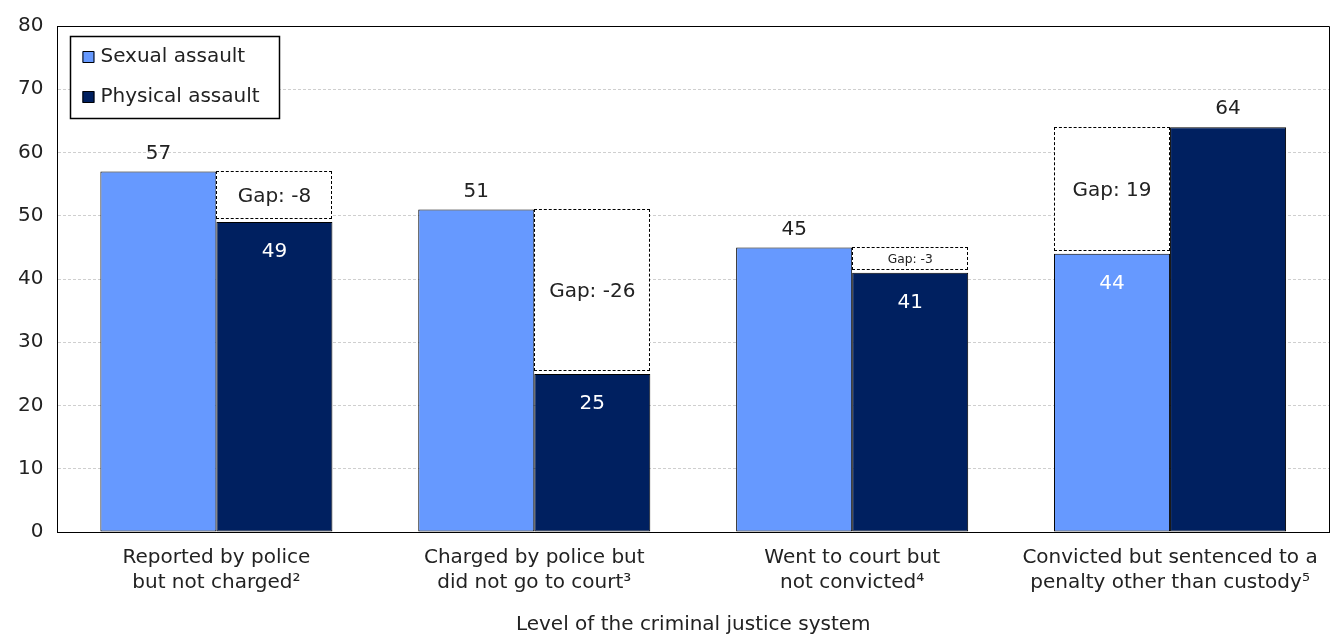  What do you see at coordinates (693, 623) in the screenshot?
I see `x-axis-title: Level of the criminal justice system` at bounding box center [693, 623].